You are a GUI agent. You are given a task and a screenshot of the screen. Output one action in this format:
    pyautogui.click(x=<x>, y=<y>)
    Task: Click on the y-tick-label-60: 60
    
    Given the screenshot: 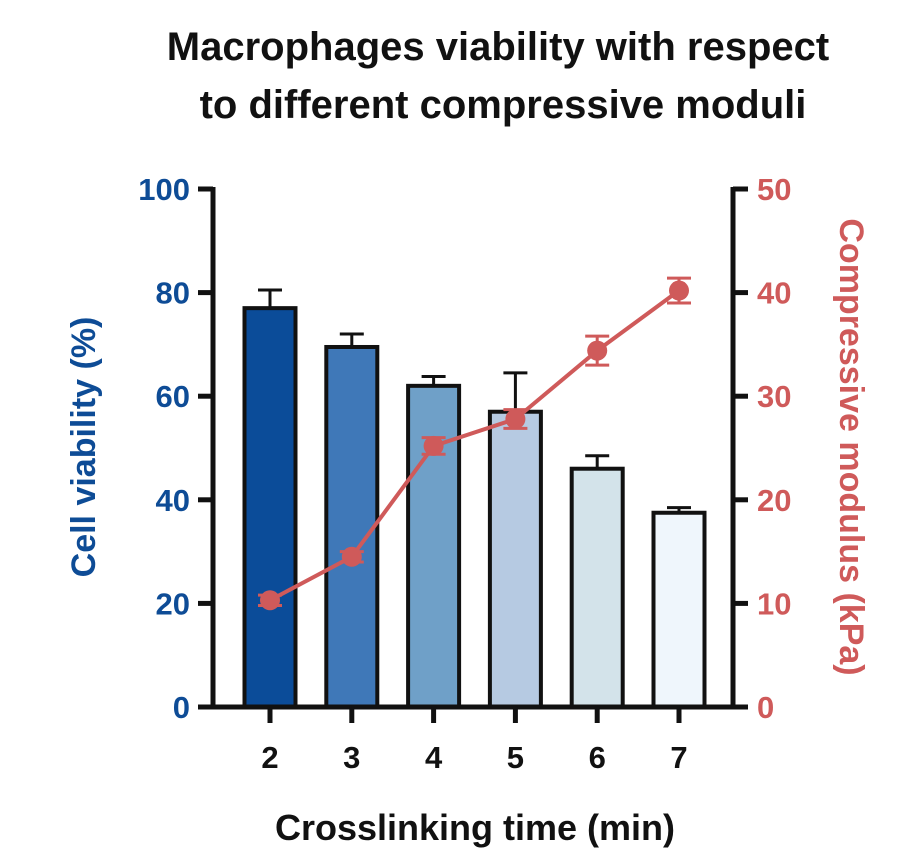 What is the action you would take?
    pyautogui.click(x=173, y=396)
    